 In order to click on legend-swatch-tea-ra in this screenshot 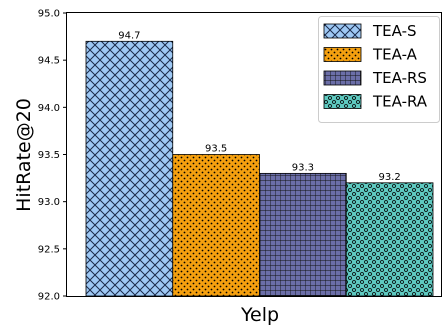, I will do `click(342, 101)`.